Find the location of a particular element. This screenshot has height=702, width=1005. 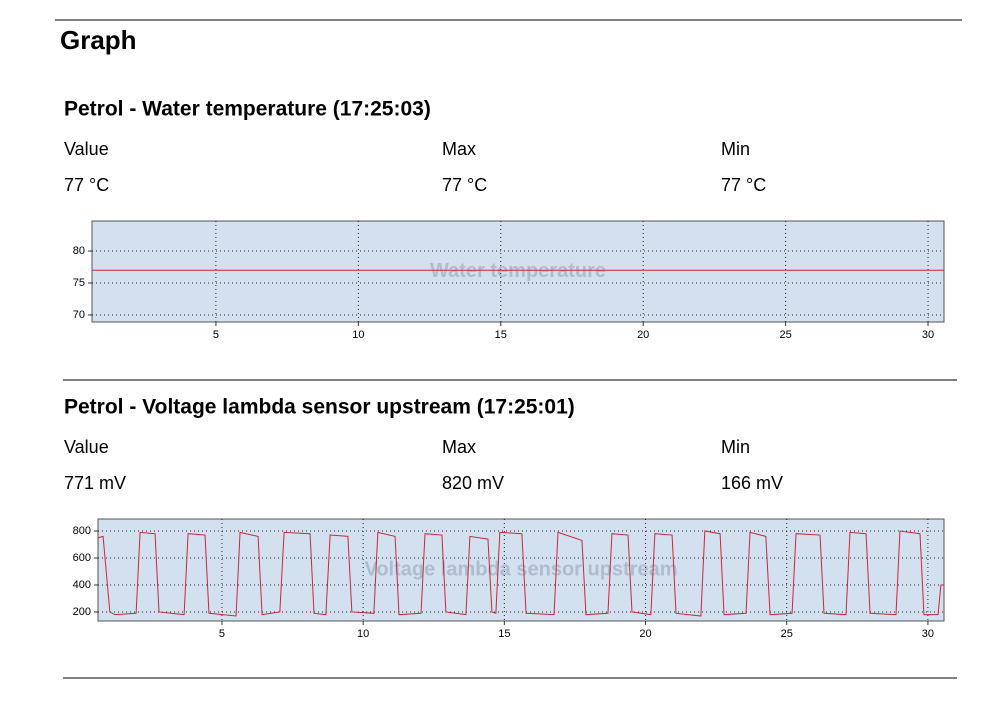

watermark: Voltage lambda sensor upstream is located at coordinates (520, 569).